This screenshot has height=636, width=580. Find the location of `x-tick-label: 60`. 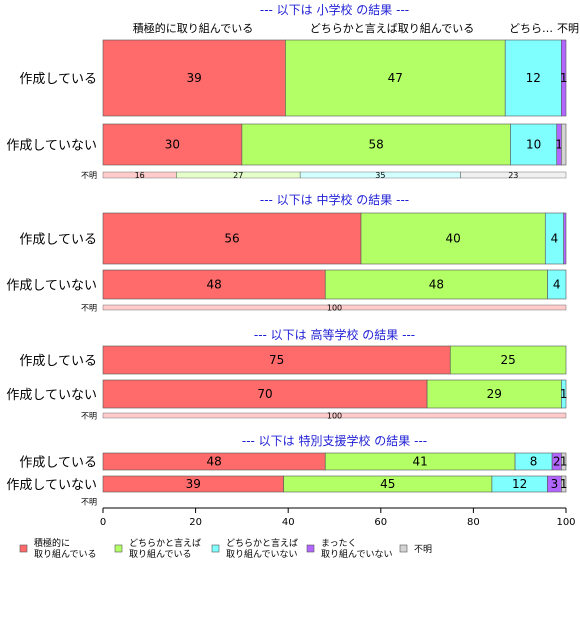

x-tick-label: 60 is located at coordinates (380, 522).